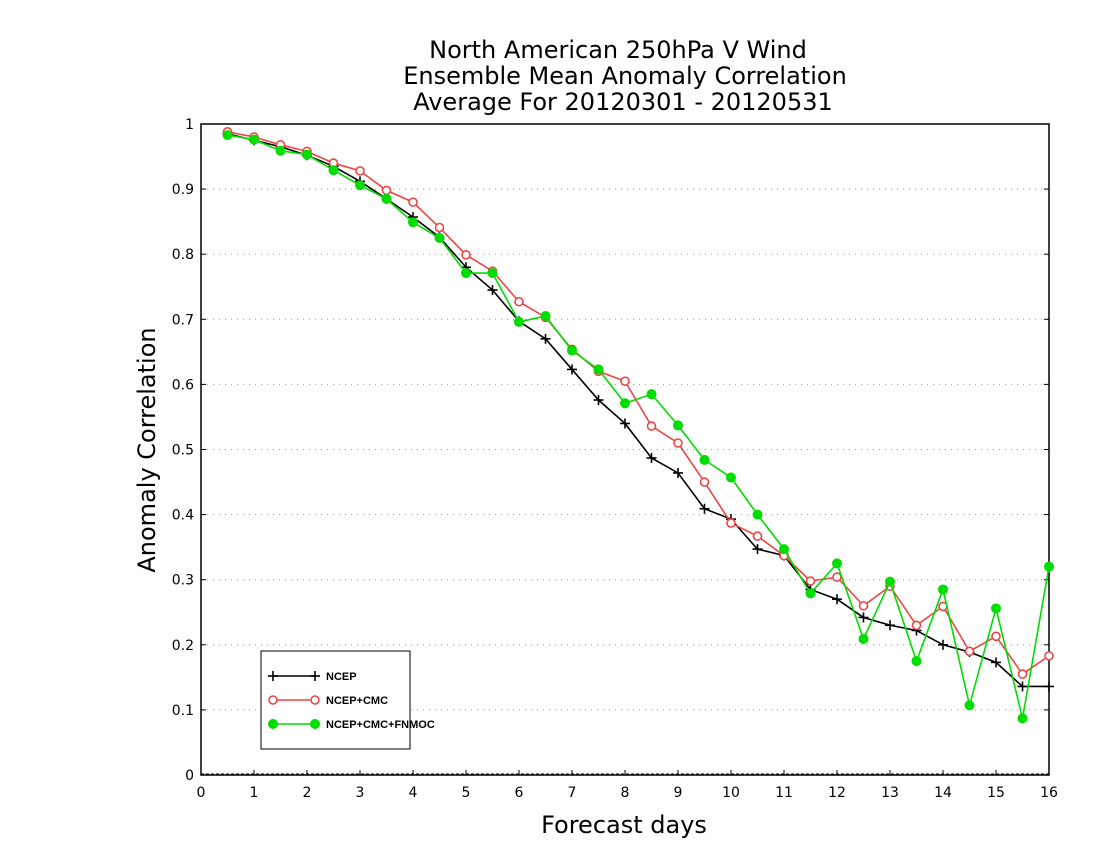 The height and width of the screenshot is (850, 1100). Describe the element at coordinates (360, 793) in the screenshot. I see `x-tick-label: 3` at that location.